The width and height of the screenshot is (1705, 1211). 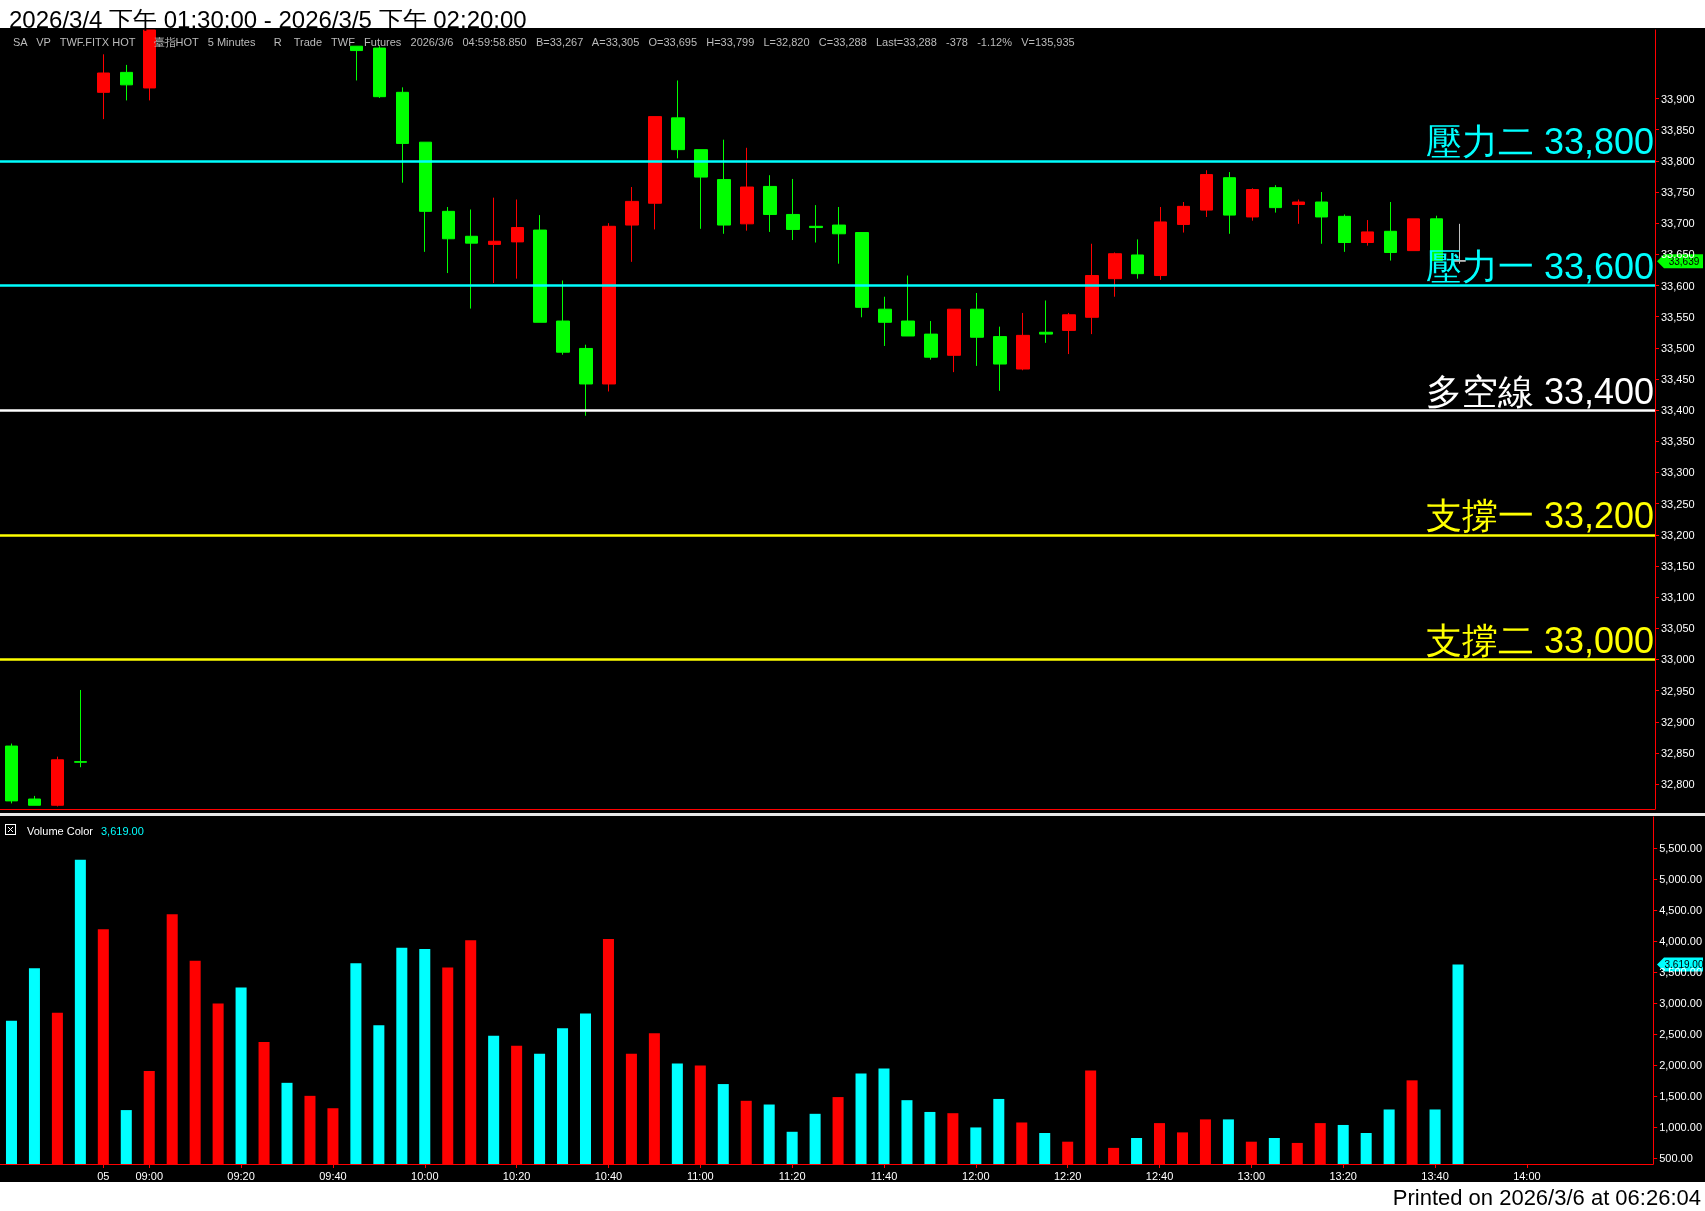 I want to click on y-tick-label: 500.00, so click(x=1676, y=1157).